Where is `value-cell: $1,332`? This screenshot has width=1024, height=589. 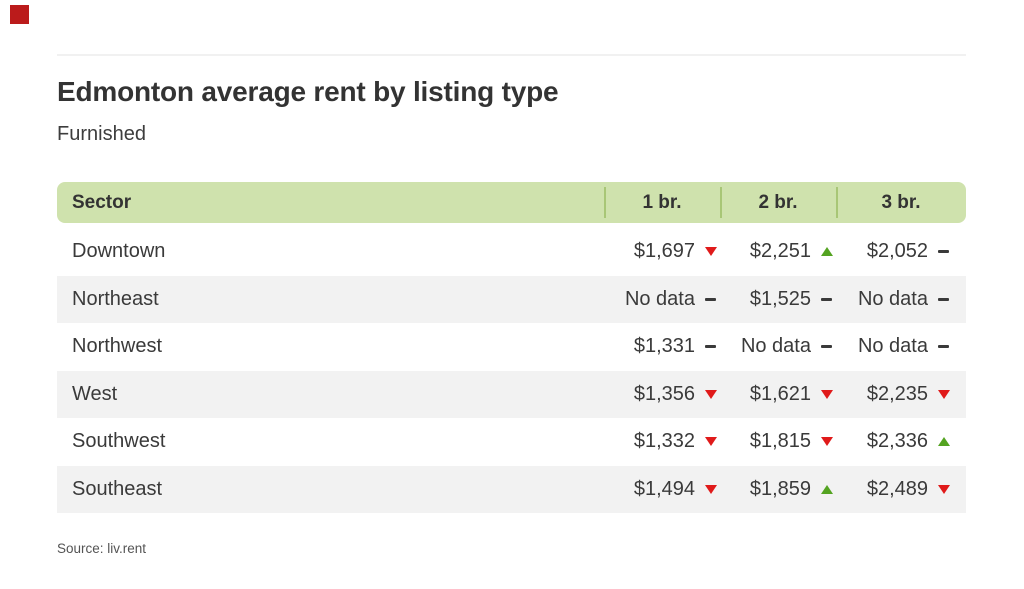
value-cell: $1,332 is located at coordinates (662, 441).